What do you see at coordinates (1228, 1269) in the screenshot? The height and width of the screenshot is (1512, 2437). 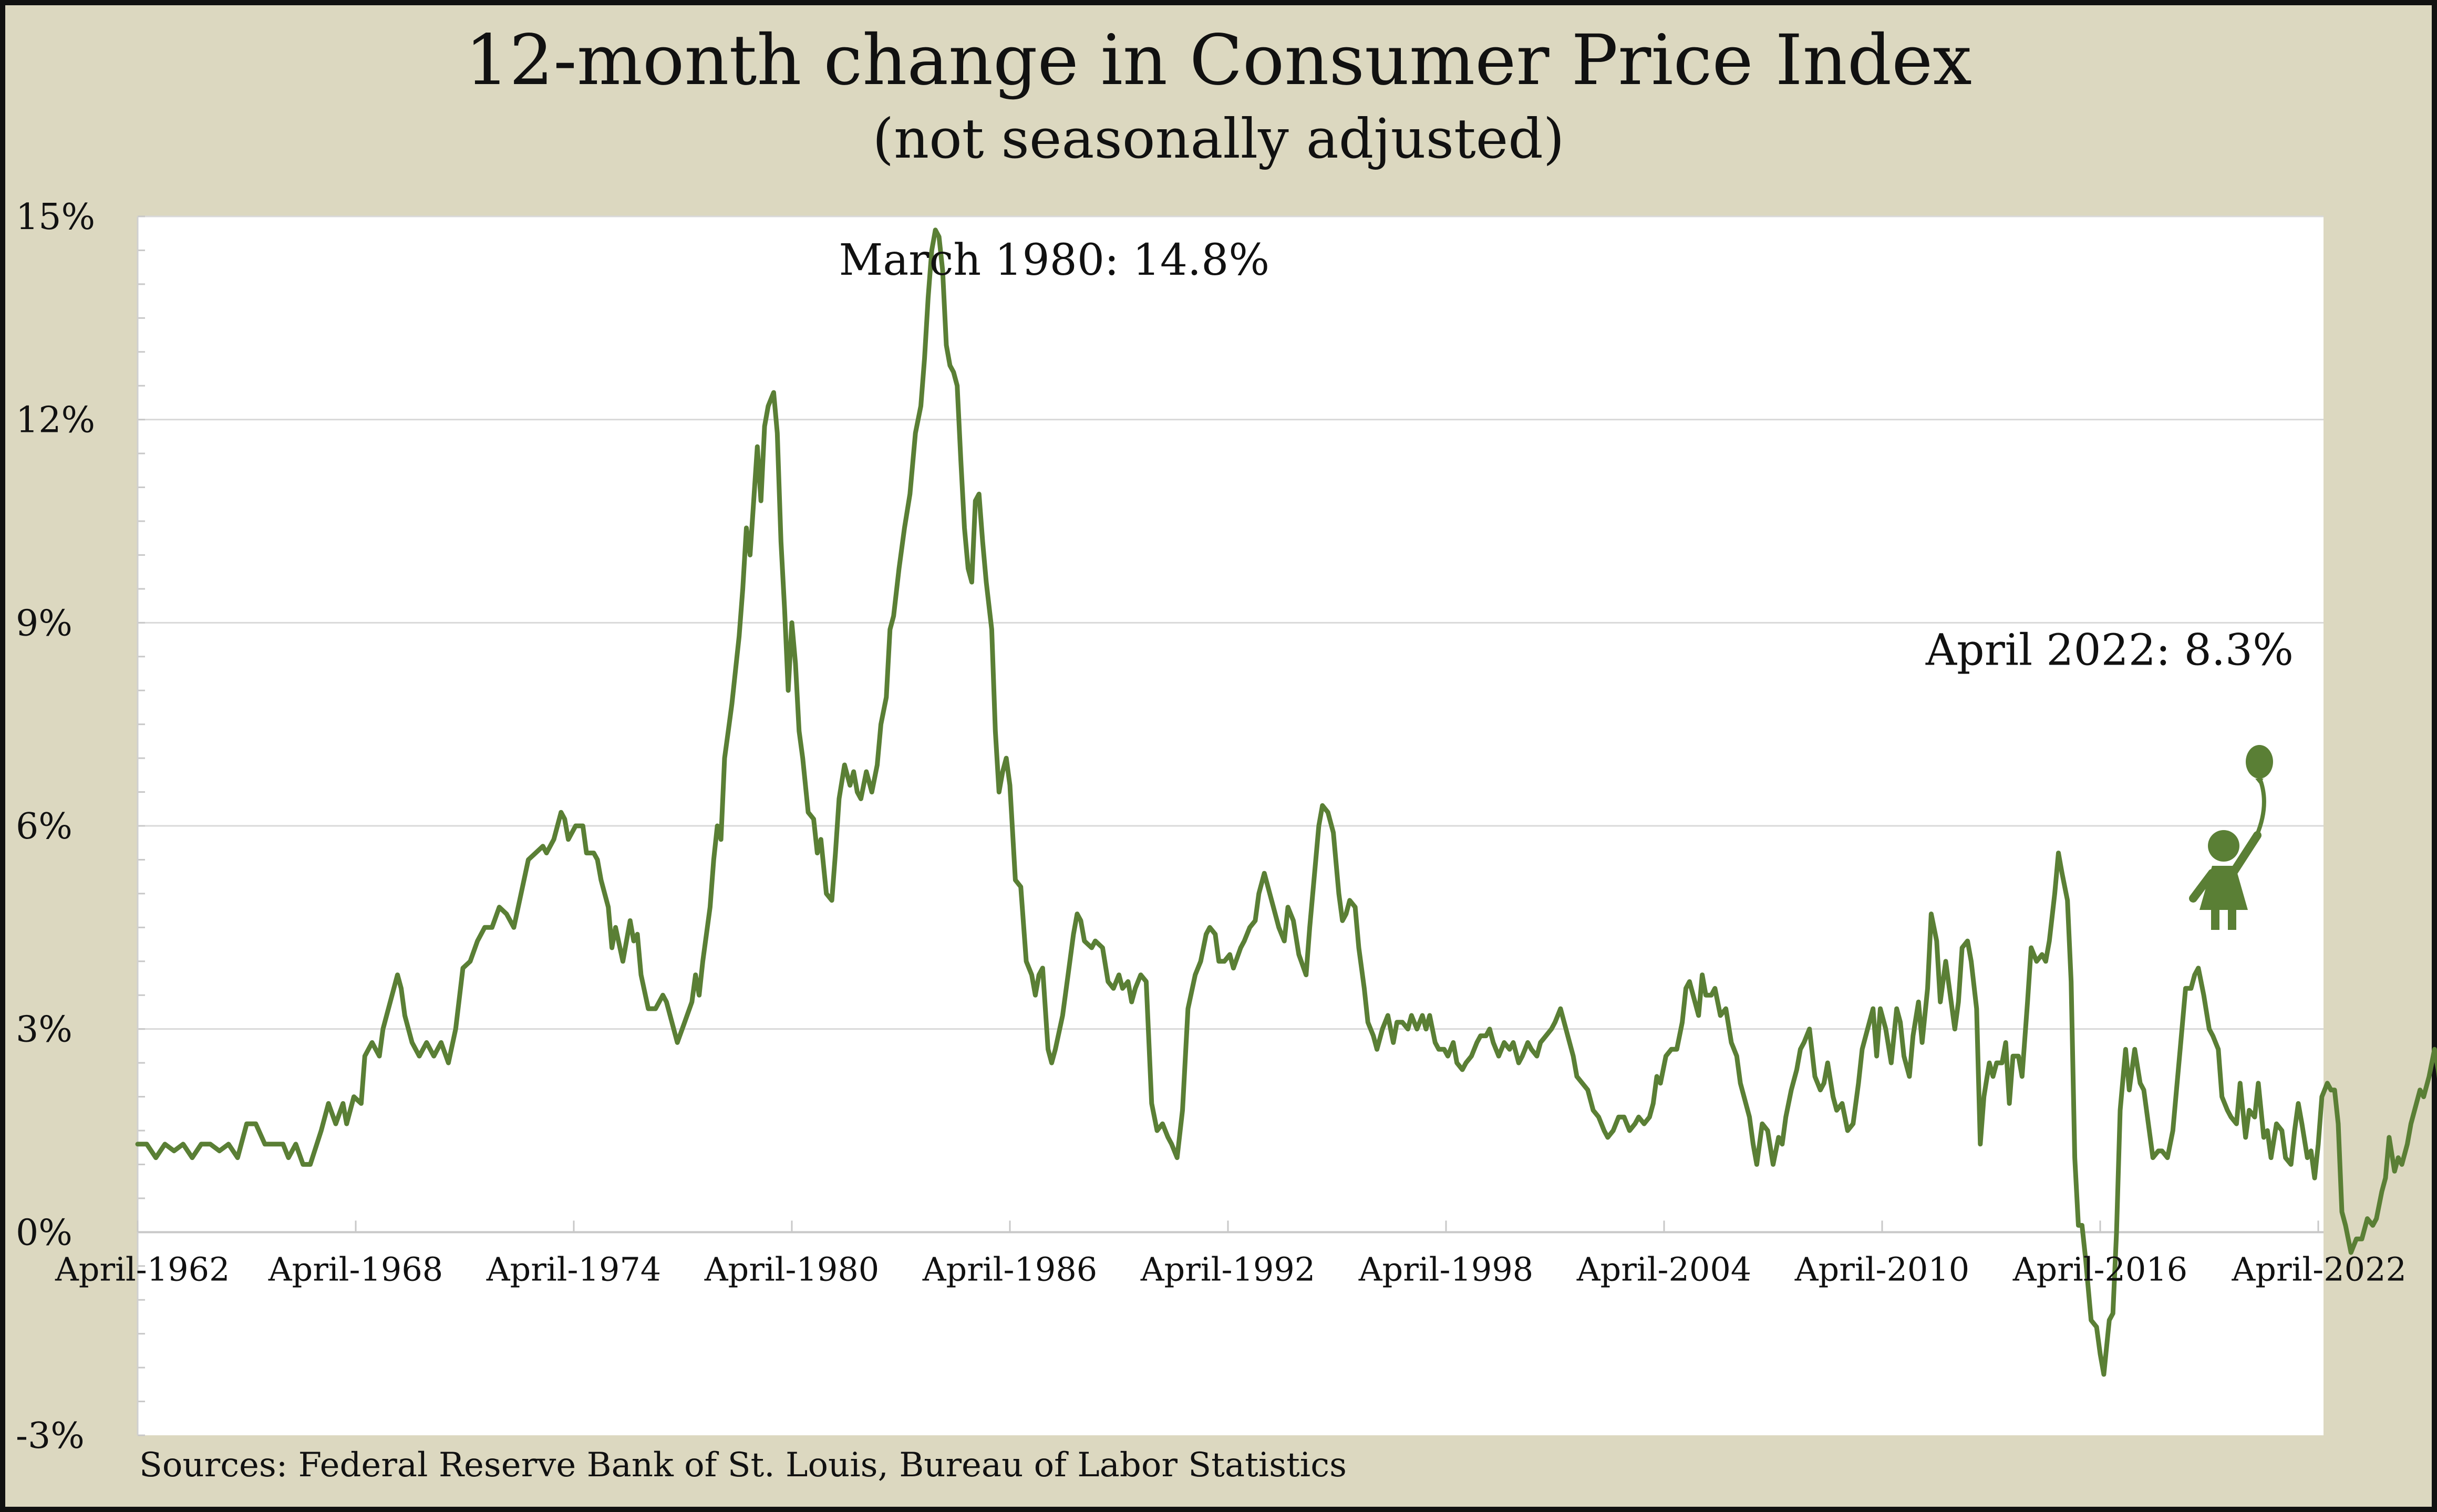 I see `x-tick-label: April-1992` at bounding box center [1228, 1269].